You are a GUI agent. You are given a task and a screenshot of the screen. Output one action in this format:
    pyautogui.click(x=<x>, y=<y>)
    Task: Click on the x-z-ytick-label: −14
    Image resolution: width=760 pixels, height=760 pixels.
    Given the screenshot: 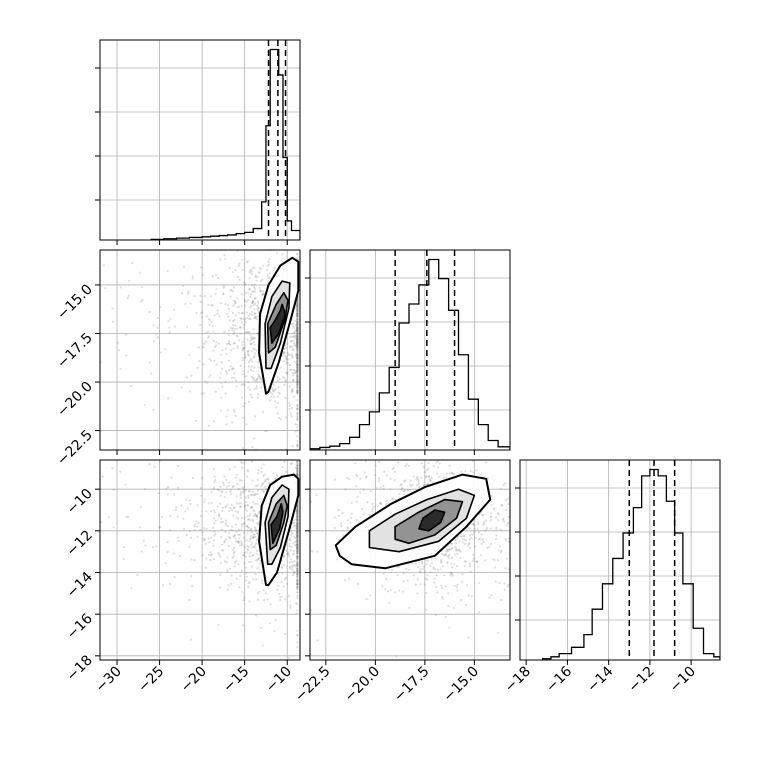 What is the action you would take?
    pyautogui.click(x=80, y=585)
    